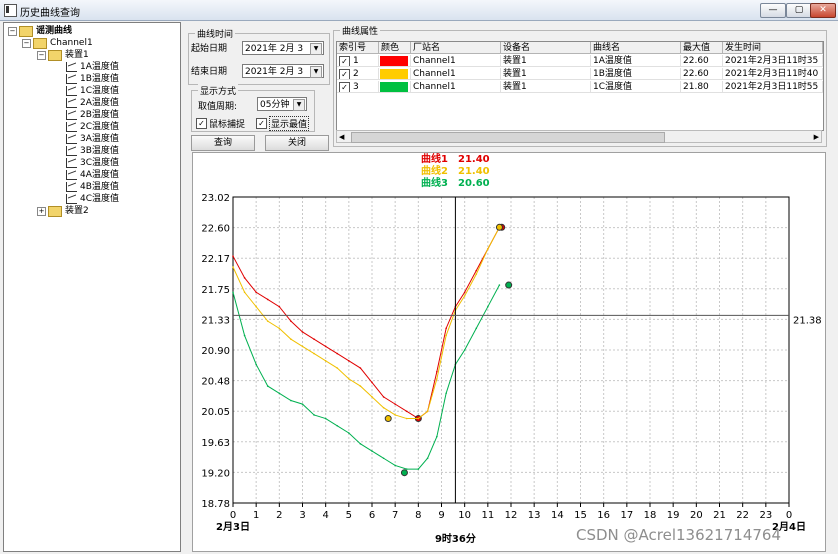 The height and width of the screenshot is (554, 838). What do you see at coordinates (509, 285) in the screenshot?
I see `max-marker` at bounding box center [509, 285].